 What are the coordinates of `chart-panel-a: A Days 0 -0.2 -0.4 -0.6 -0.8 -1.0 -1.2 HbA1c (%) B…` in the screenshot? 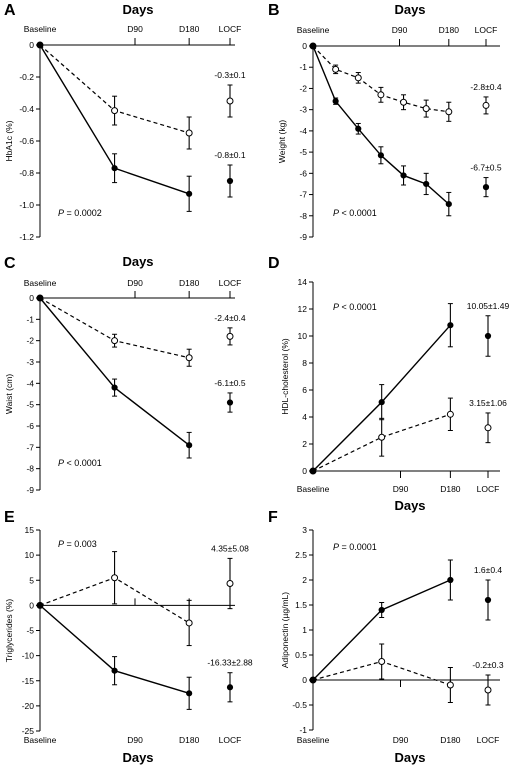 It's located at (125, 122).